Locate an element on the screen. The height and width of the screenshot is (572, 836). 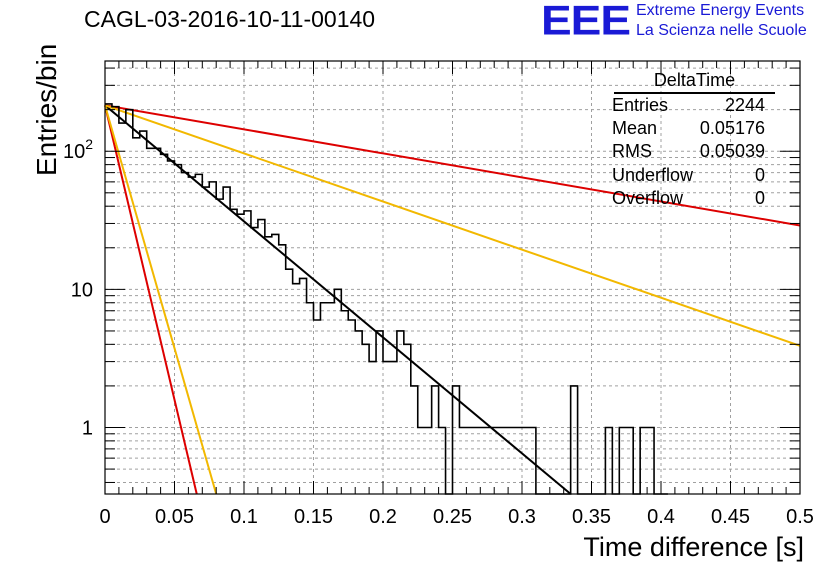
y-axis-label: Entries/bin is located at coordinates (46, 109).